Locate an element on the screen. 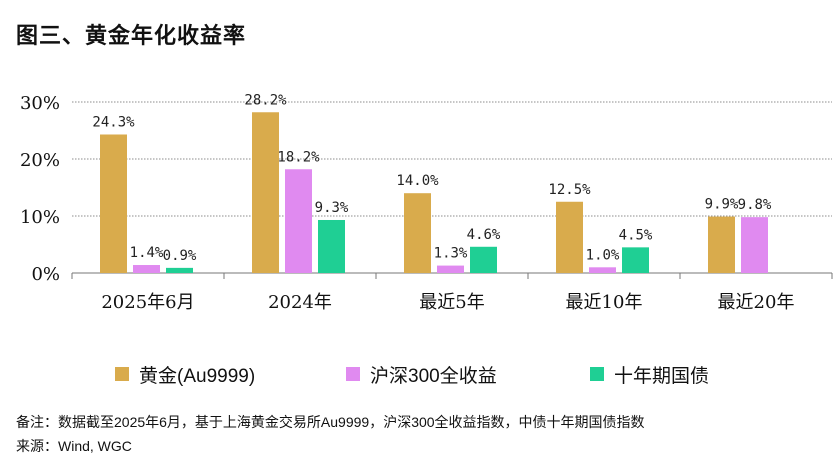  legend-item-csi300: 沪深300全收益 is located at coordinates (421, 374).